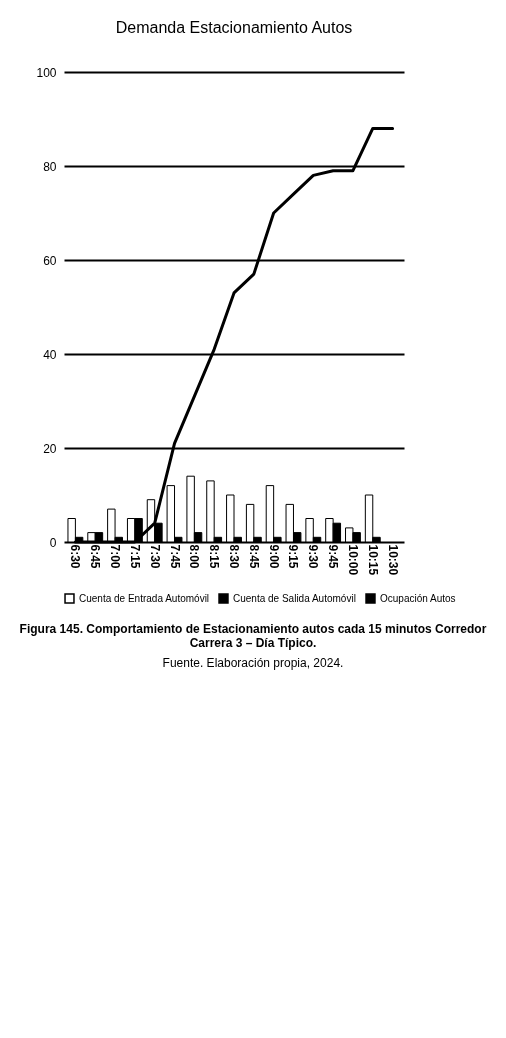 The height and width of the screenshot is (1038, 506). Describe the element at coordinates (253, 636) in the screenshot. I see `text: Figura 145. Comportamiento de Estacionamiento autos cada 15 minutos Corredor Carrera 3 – Día Típico.` at that location.